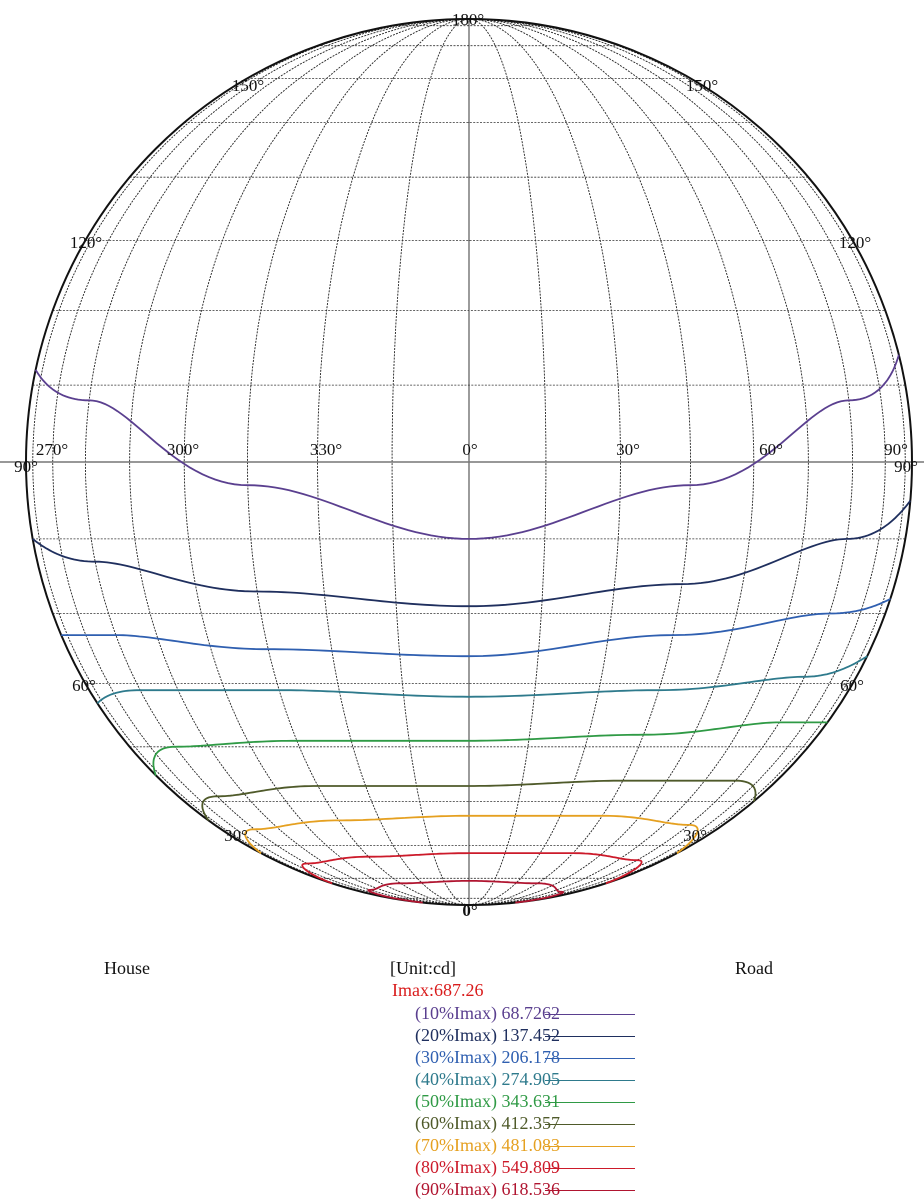 This screenshot has height=1201, width=924. I want to click on label-right-90-upper: 90°, so click(896, 449).